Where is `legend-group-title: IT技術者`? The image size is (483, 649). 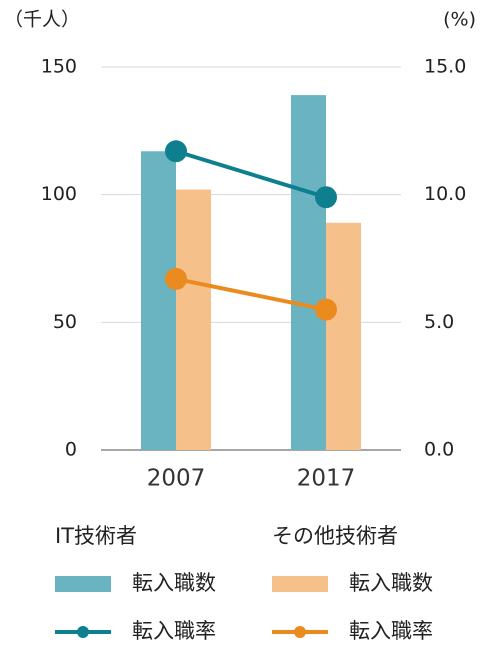
legend-group-title: IT技術者 is located at coordinates (96, 536).